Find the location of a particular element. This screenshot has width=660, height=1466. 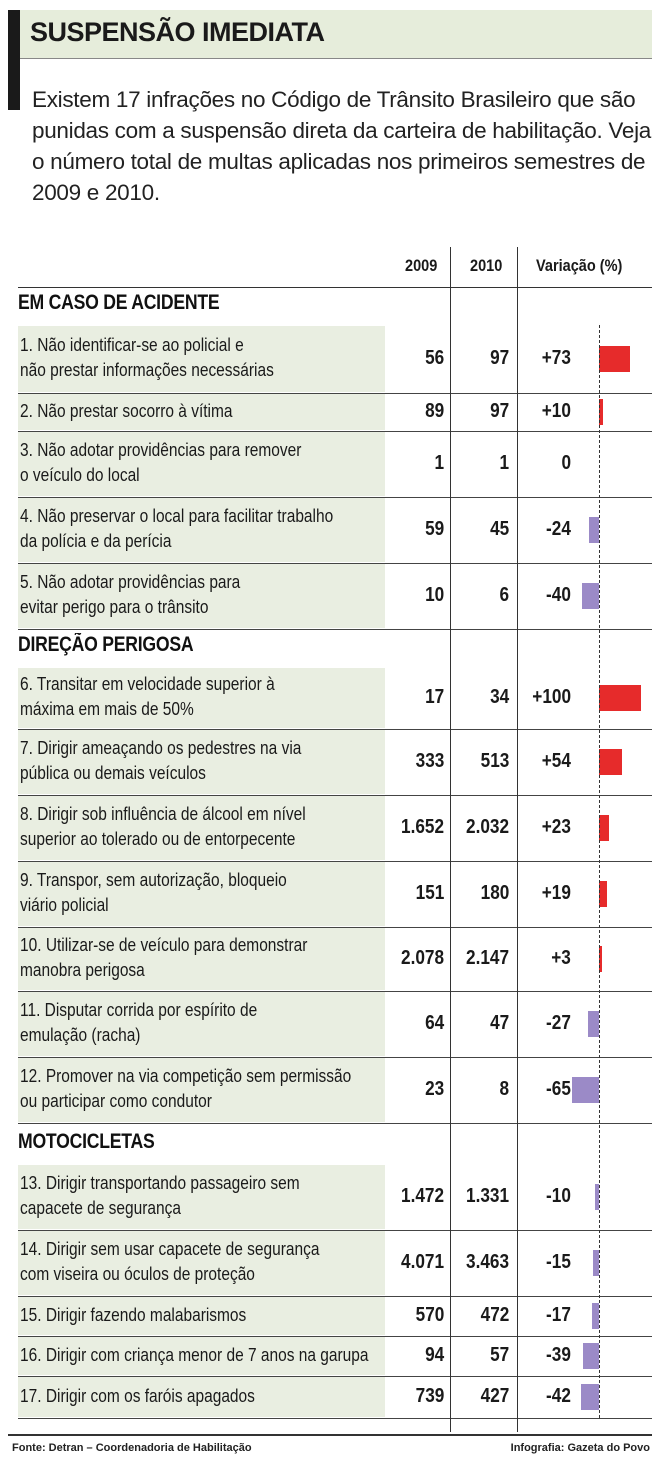

value-2010: 34 is located at coordinates (499, 697).